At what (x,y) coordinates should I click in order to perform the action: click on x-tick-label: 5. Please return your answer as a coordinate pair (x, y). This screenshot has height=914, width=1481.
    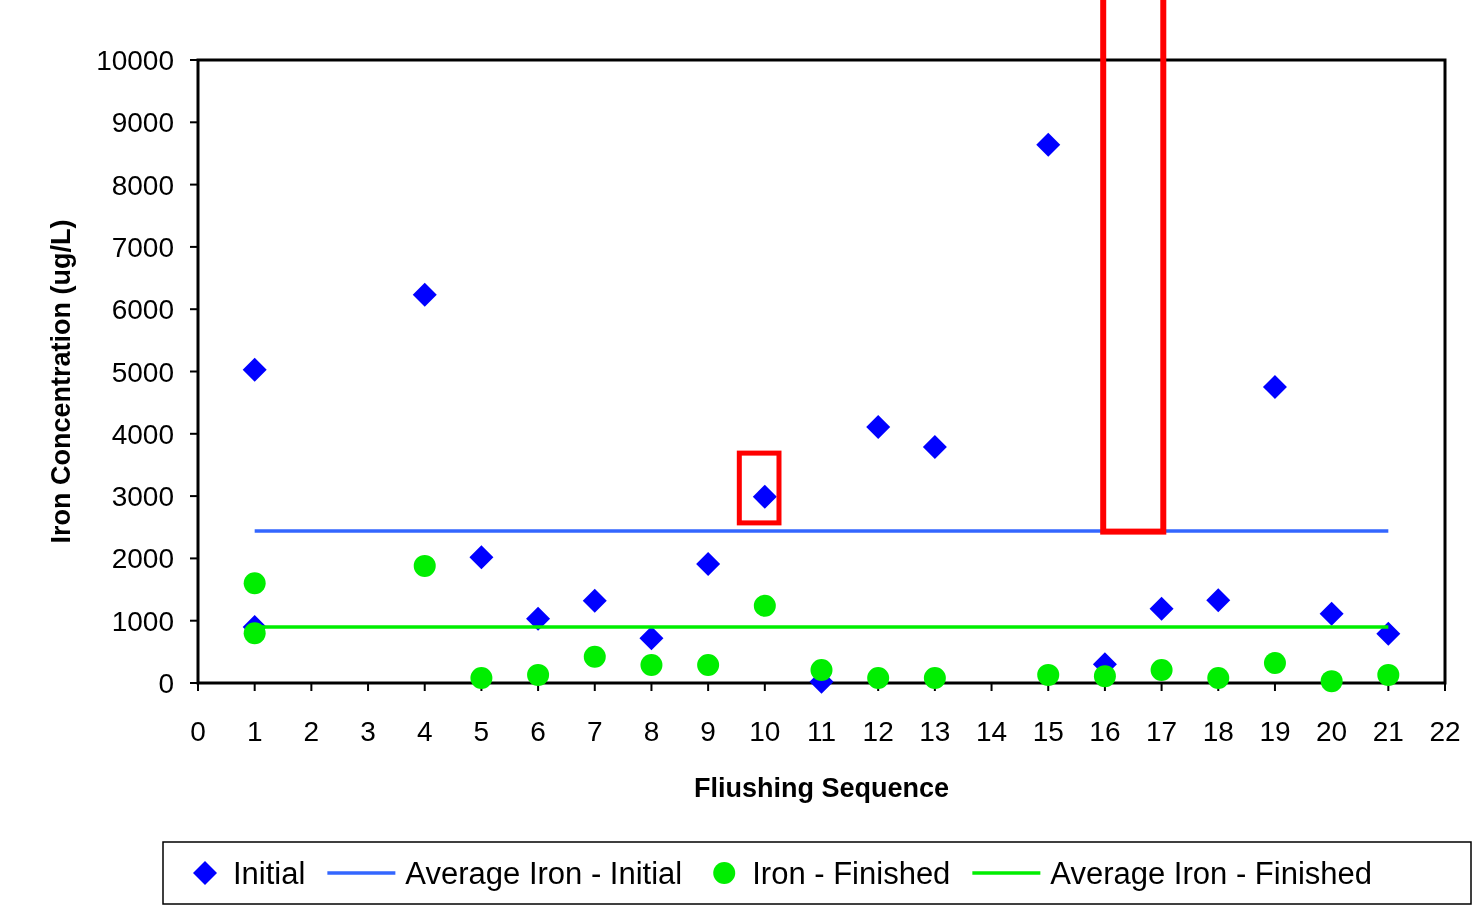
    Looking at the image, I should click on (481, 731).